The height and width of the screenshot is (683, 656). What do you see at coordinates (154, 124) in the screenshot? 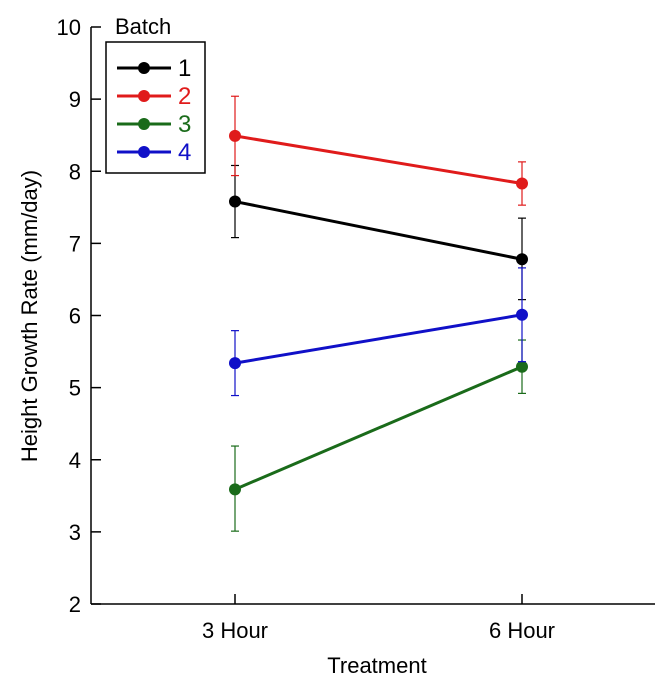
I see `legend-item-3: 3` at bounding box center [154, 124].